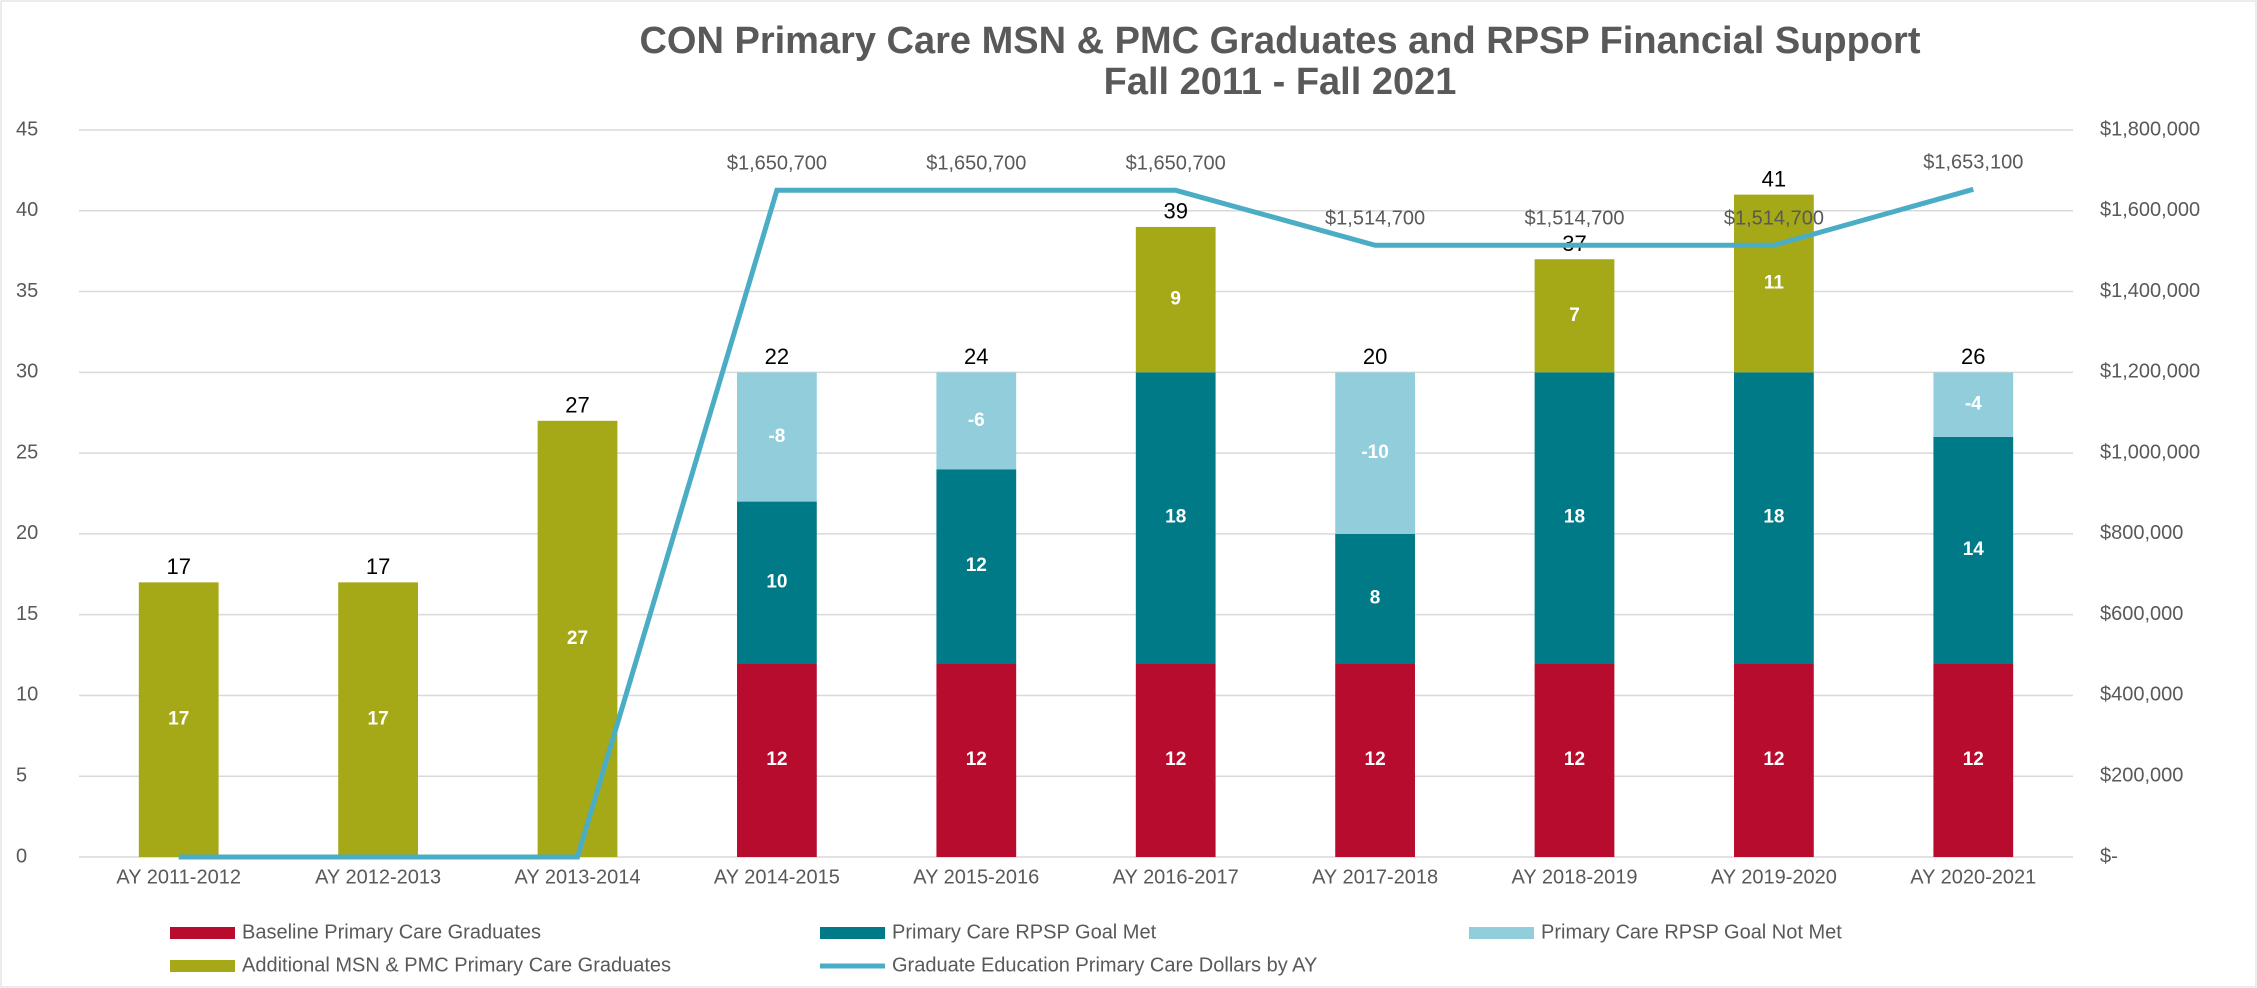 This screenshot has width=2257, height=988. I want to click on legend-label: Primary Care RPSP Goal Met, so click(1024, 932).